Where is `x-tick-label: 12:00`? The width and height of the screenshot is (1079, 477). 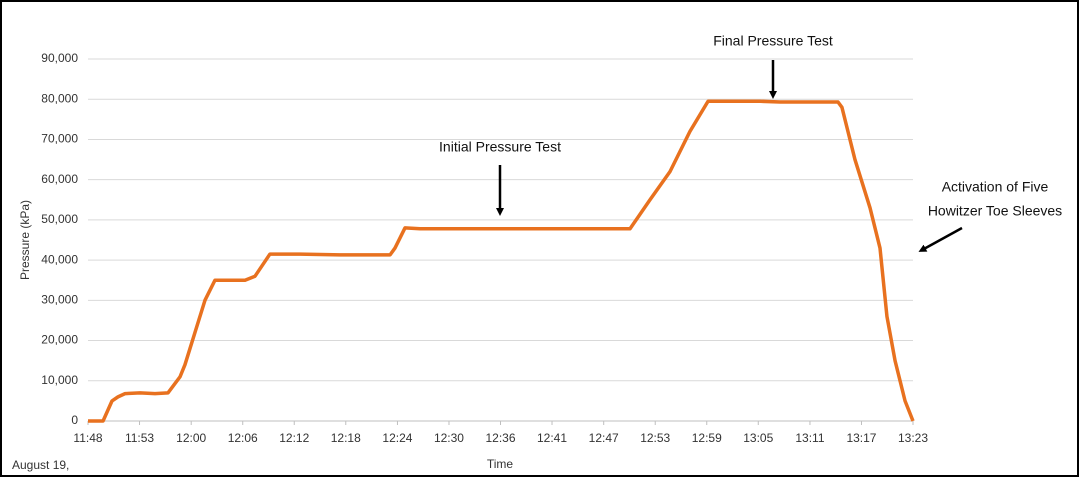
x-tick-label: 12:00 is located at coordinates (191, 438).